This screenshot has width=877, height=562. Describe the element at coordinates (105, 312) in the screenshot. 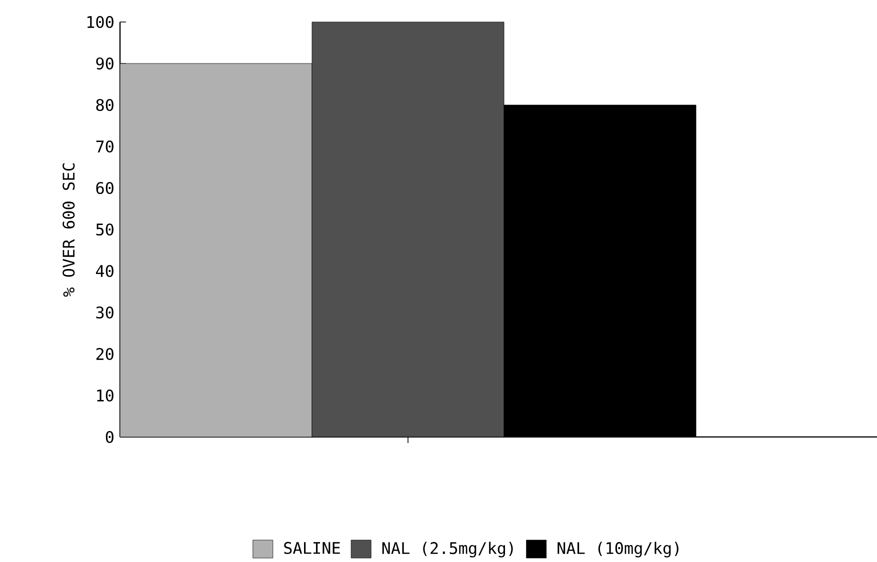

I see `y-tick-label: 30` at that location.